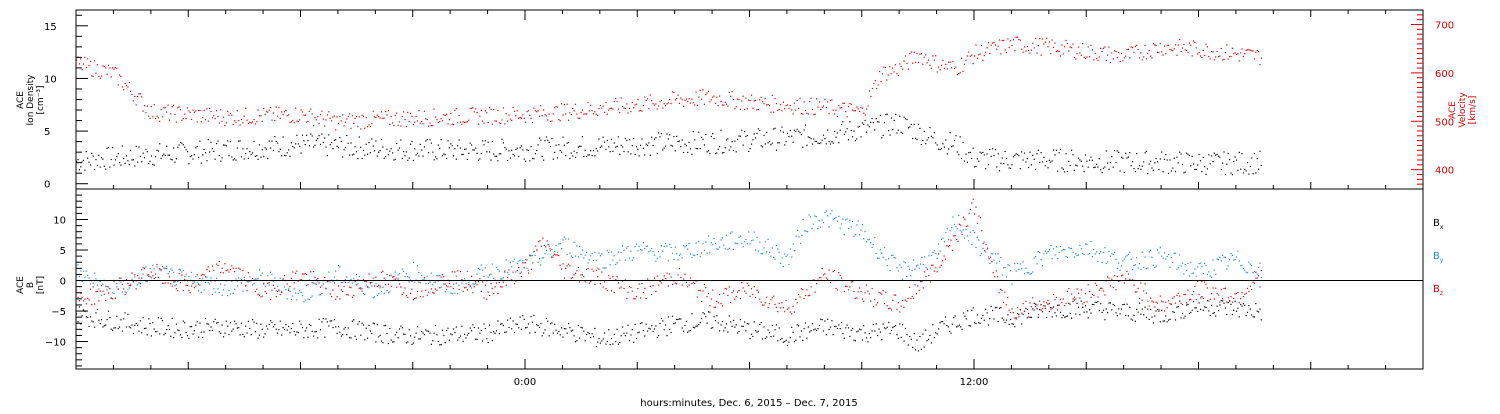 Image resolution: width=1500 pixels, height=414 pixels. I want to click on legend-by: By, so click(1438, 257).